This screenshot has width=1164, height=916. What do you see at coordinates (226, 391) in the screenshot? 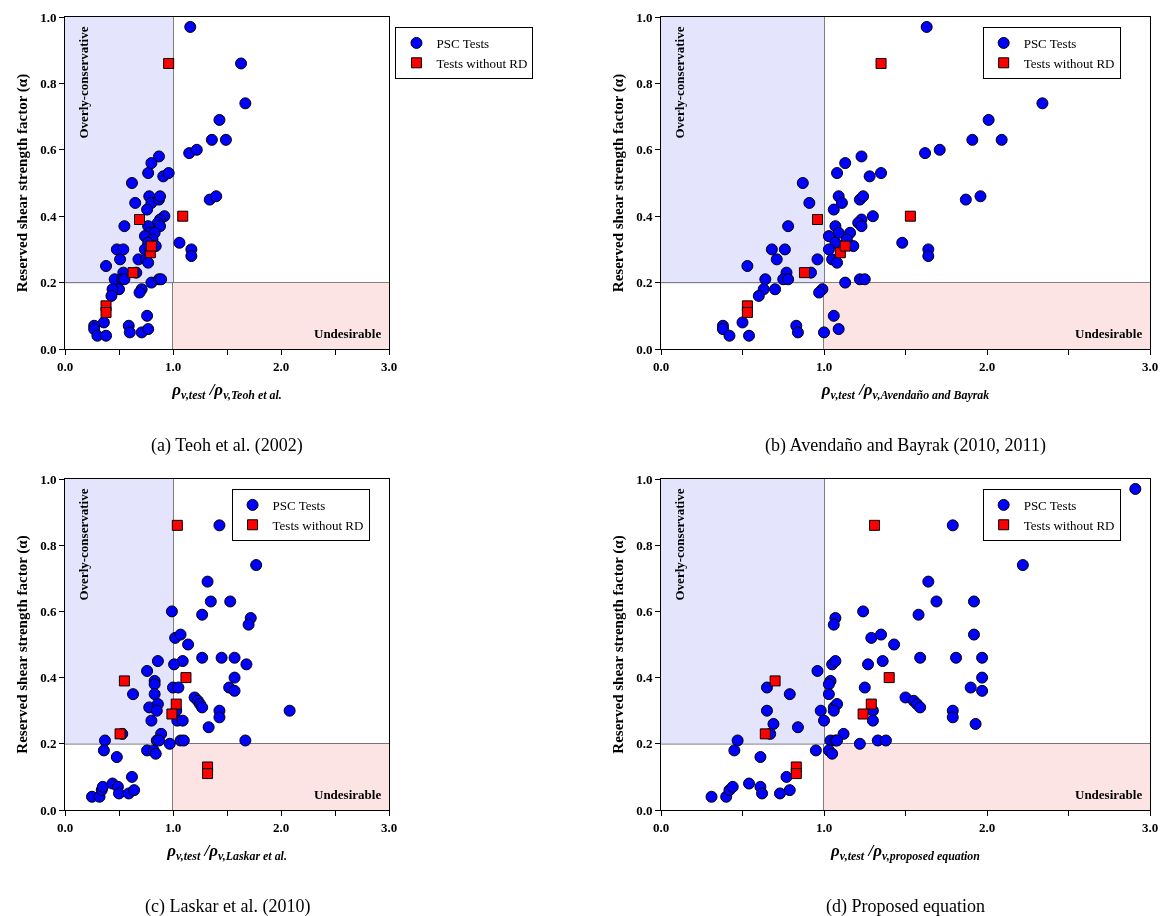
I see `x-axis-title: ρ$_{v,test}$ /ρ$_{v,Teoh et al.}$` at bounding box center [226, 391].